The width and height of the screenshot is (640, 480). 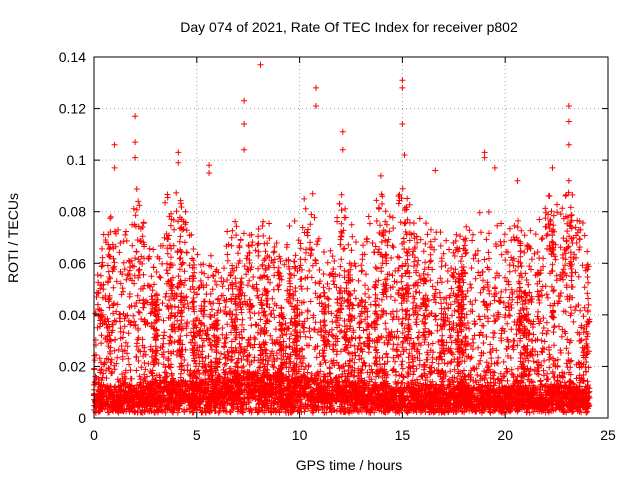 I want to click on y-tick-label: 0.04, so click(x=72, y=315).